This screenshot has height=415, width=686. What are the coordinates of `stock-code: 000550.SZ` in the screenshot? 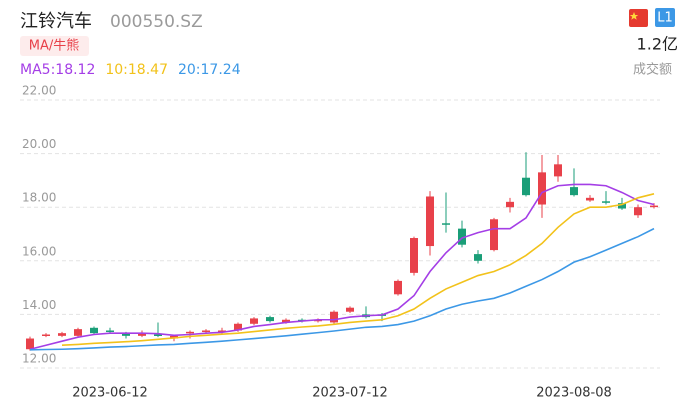 It's located at (156, 22).